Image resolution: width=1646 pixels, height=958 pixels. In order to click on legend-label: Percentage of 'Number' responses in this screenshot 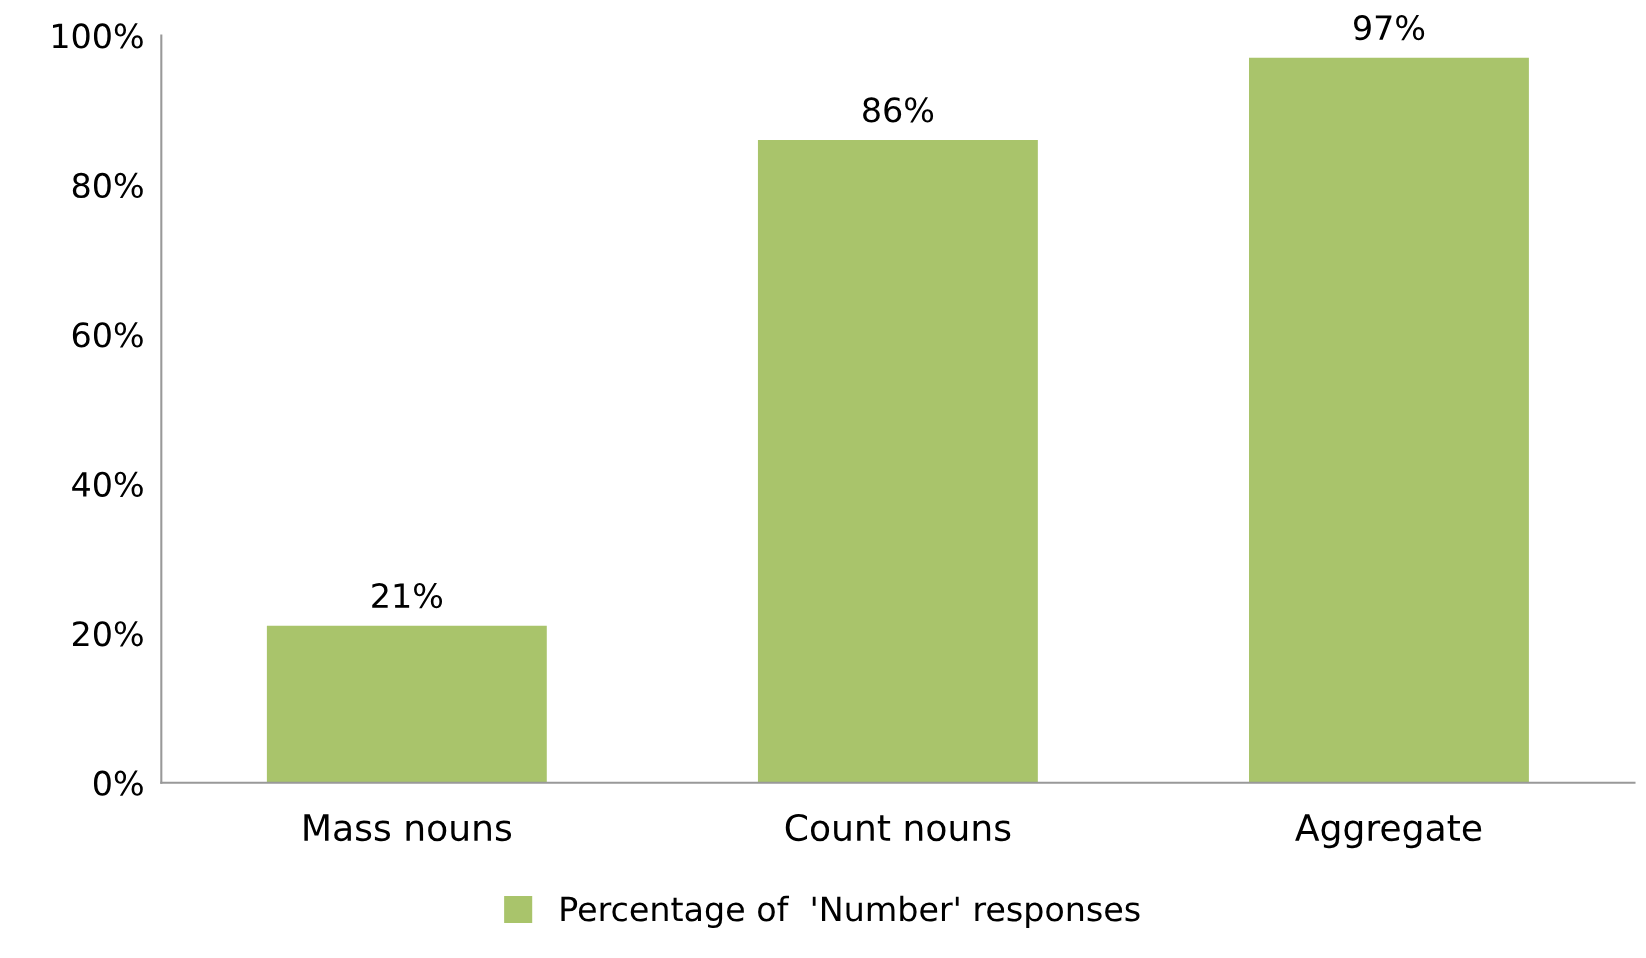, I will do `click(850, 911)`.